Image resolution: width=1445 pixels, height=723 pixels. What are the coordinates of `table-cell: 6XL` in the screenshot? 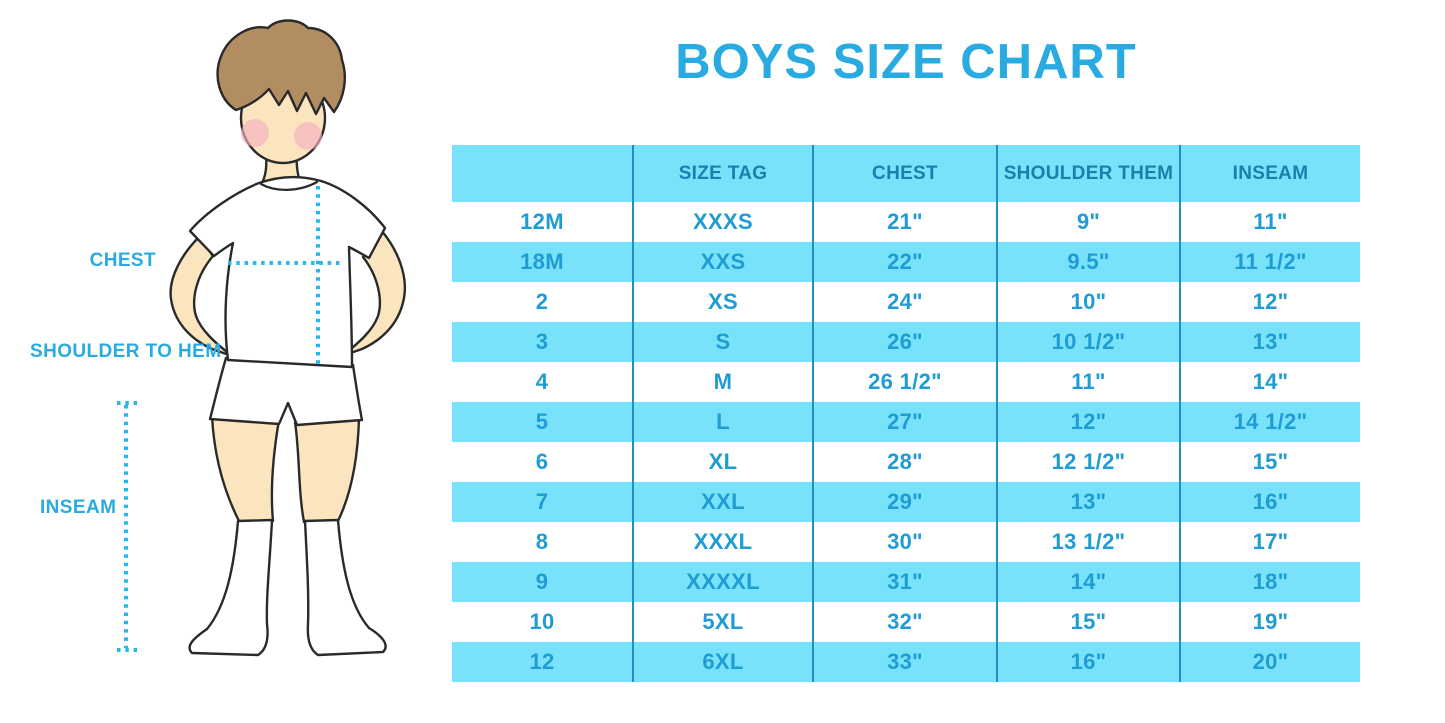 It's located at (722, 662).